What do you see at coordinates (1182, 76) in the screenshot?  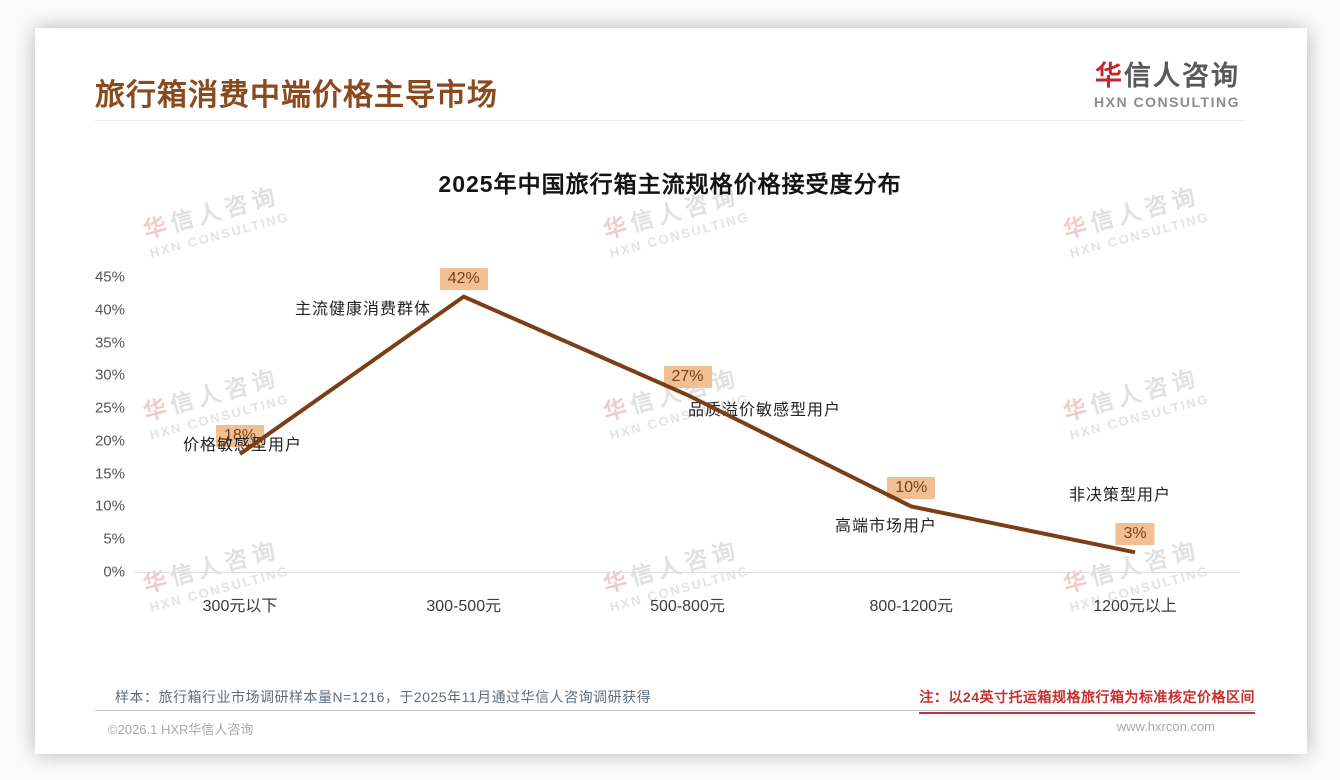 I see `brand-logo-rest-chars: 信人咨询` at bounding box center [1182, 76].